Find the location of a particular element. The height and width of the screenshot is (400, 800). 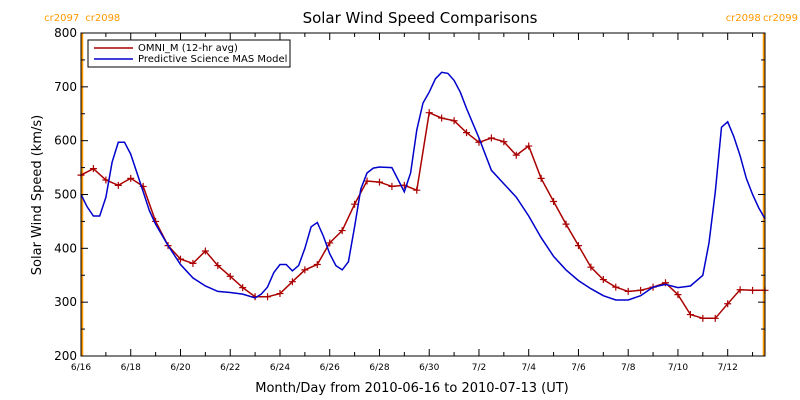

x-tick-label: 7/12 is located at coordinates (728, 368).